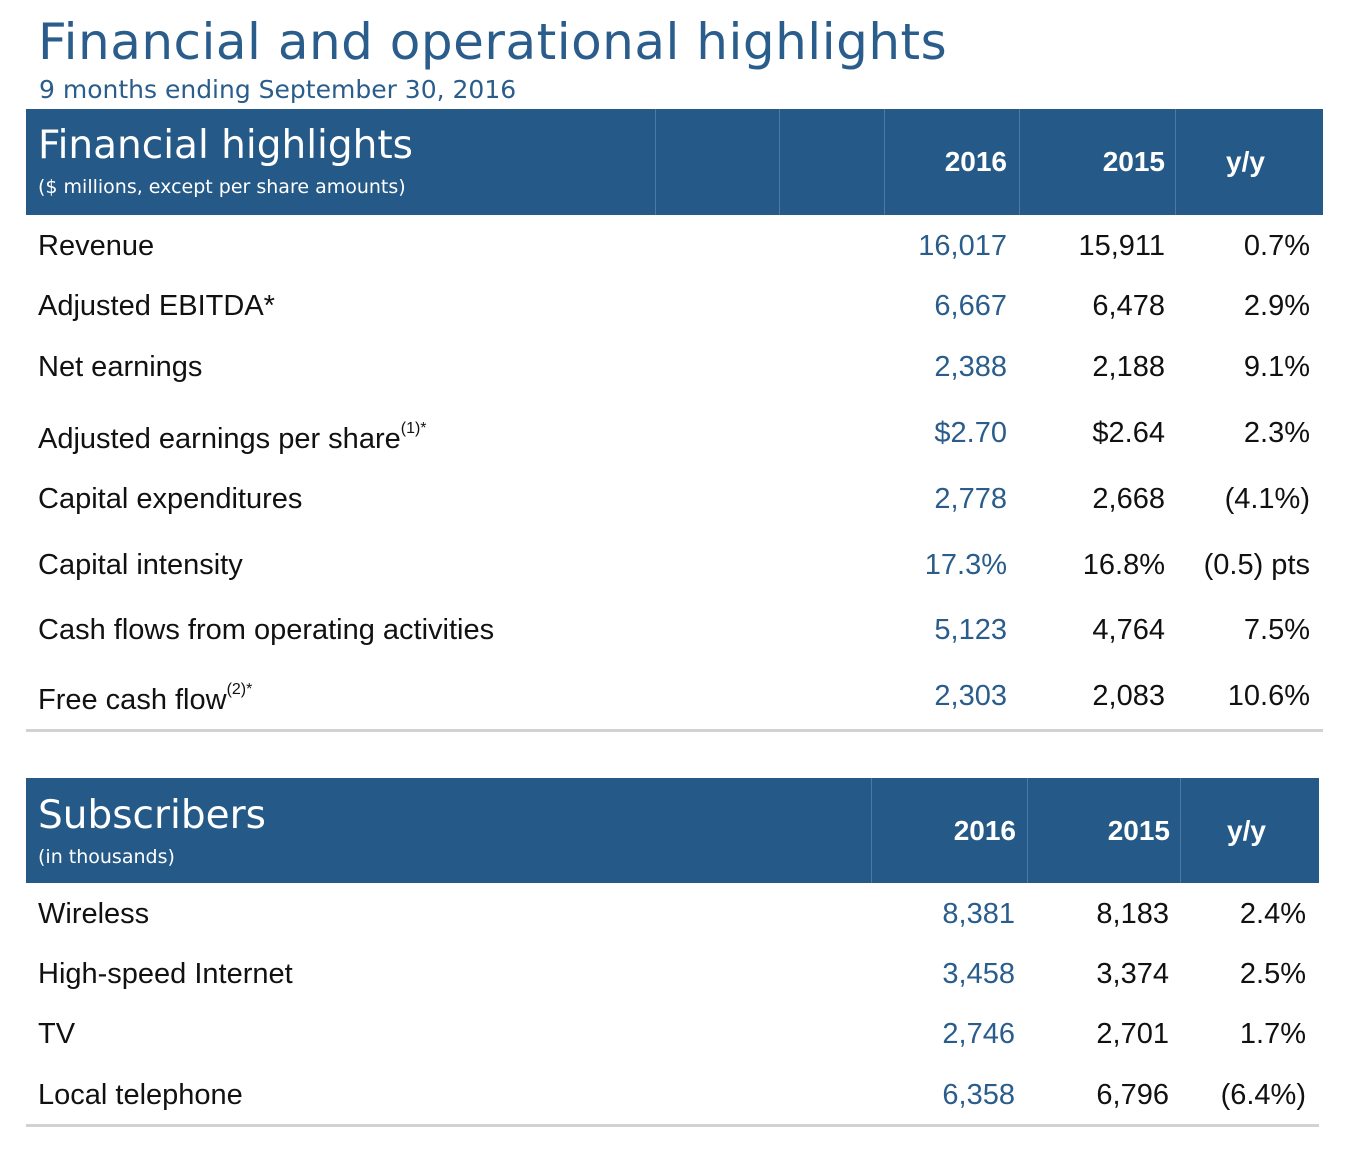 The width and height of the screenshot is (1350, 1160). Describe the element at coordinates (674, 499) in the screenshot. I see `table-row: Capital expenditures 2,778 2,668 (4.1%)` at that location.